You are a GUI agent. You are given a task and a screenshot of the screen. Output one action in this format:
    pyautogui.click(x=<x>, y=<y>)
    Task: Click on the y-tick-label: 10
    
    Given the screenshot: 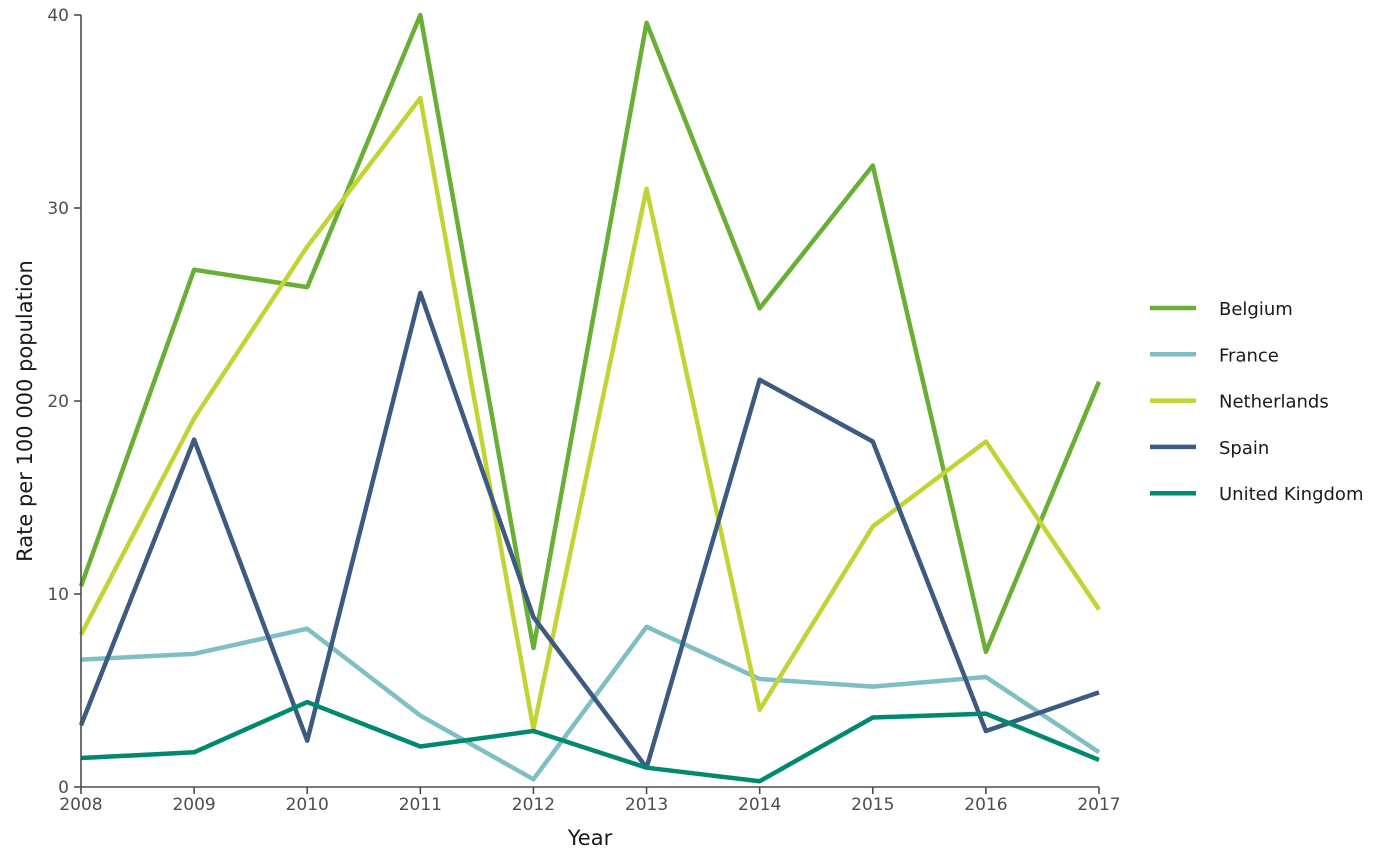 What is the action you would take?
    pyautogui.click(x=58, y=595)
    